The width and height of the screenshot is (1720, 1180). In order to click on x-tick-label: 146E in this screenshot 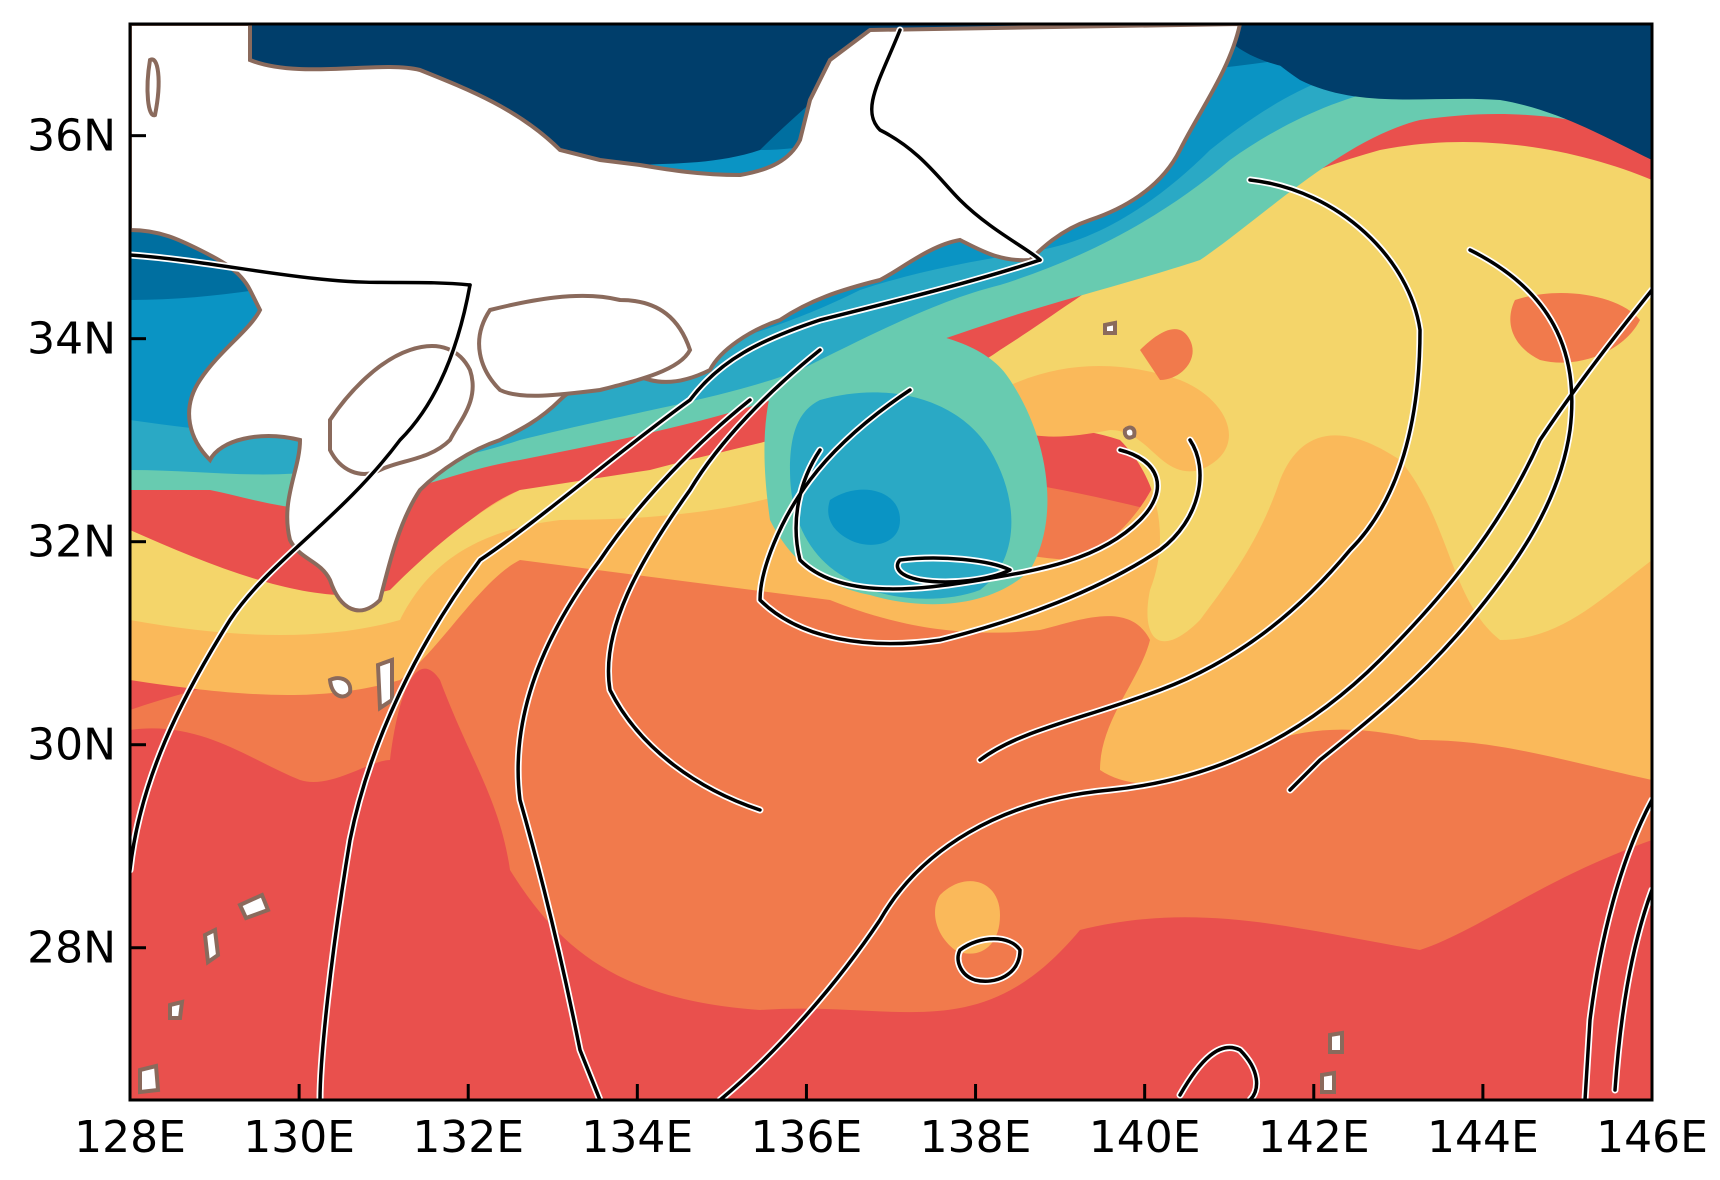, I will do `click(1652, 1137)`.